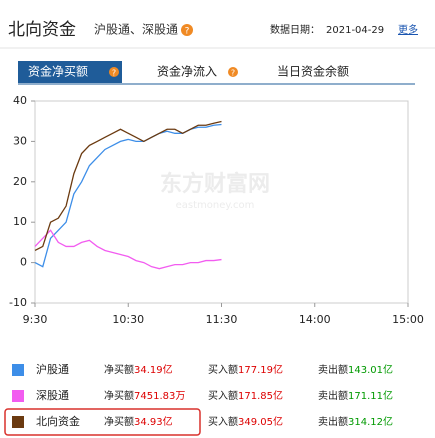 Image resolution: width=435 pixels, height=438 pixels. I want to click on watermark: 东方财富网, so click(215, 184).